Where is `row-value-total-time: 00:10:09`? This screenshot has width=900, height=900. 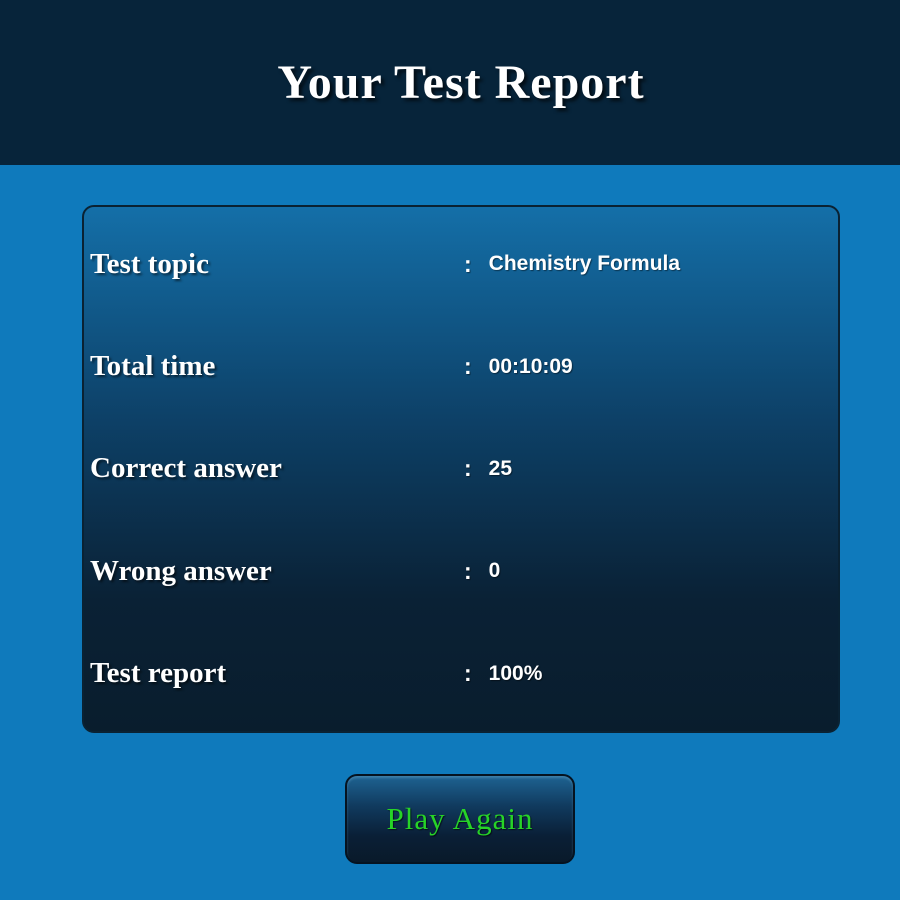 row-value-total-time: 00:10:09 is located at coordinates (530, 366).